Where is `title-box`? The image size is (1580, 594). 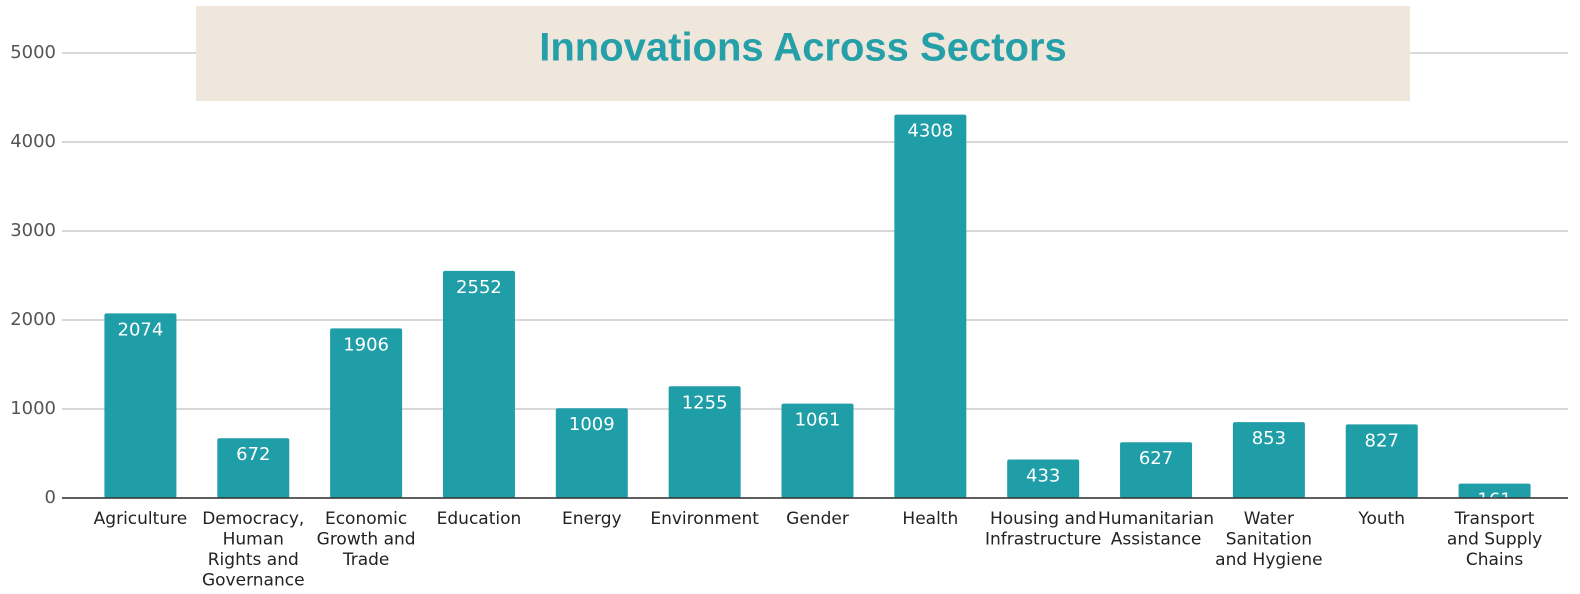 title-box is located at coordinates (803, 53).